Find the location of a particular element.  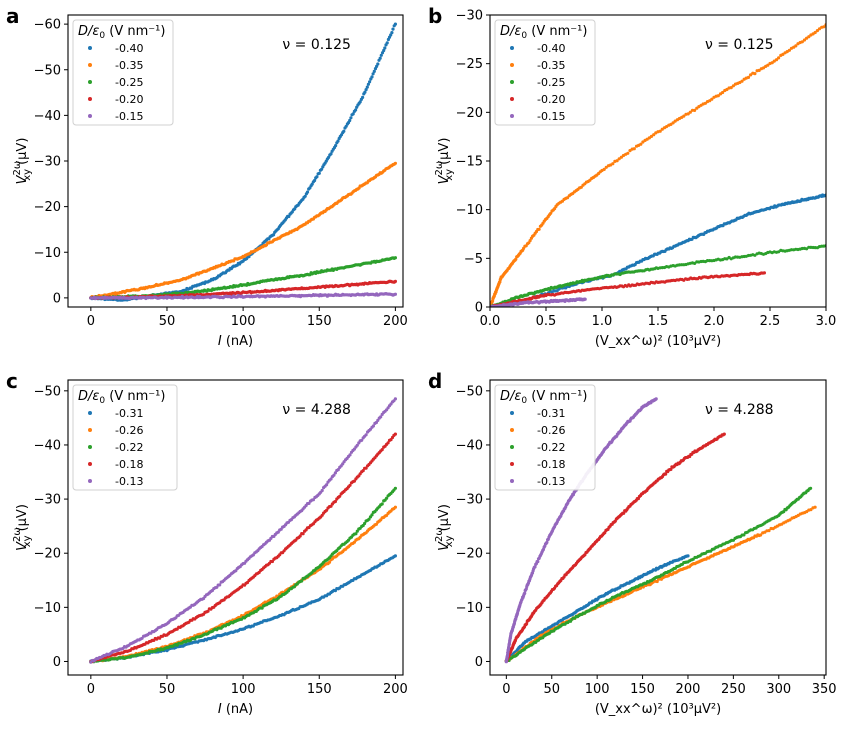

y-tick-label: −40 is located at coordinates (47, 445).